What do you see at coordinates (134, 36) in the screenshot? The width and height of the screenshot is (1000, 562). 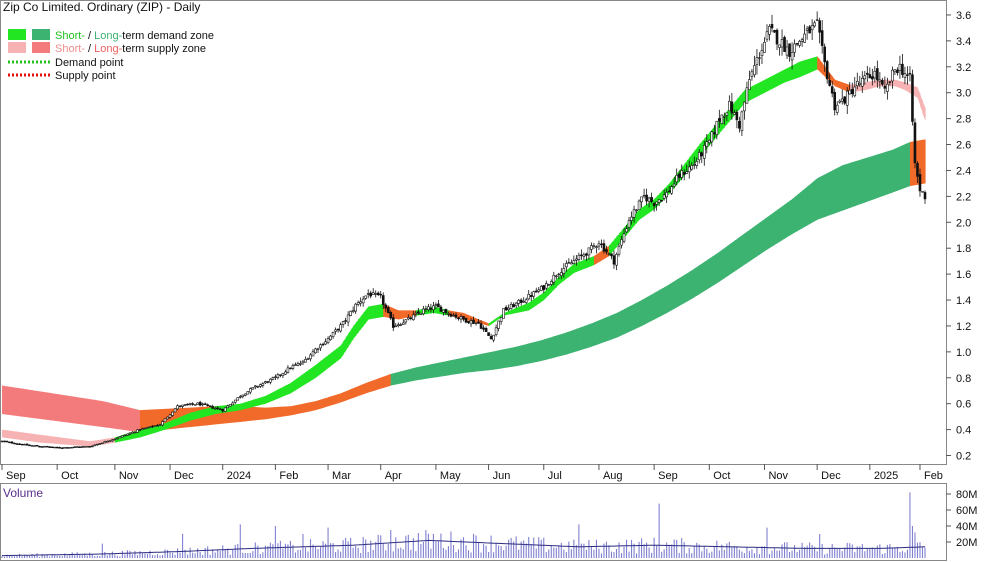 I see `legend-demand-zone: Short- / Long-term demand zone` at bounding box center [134, 36].